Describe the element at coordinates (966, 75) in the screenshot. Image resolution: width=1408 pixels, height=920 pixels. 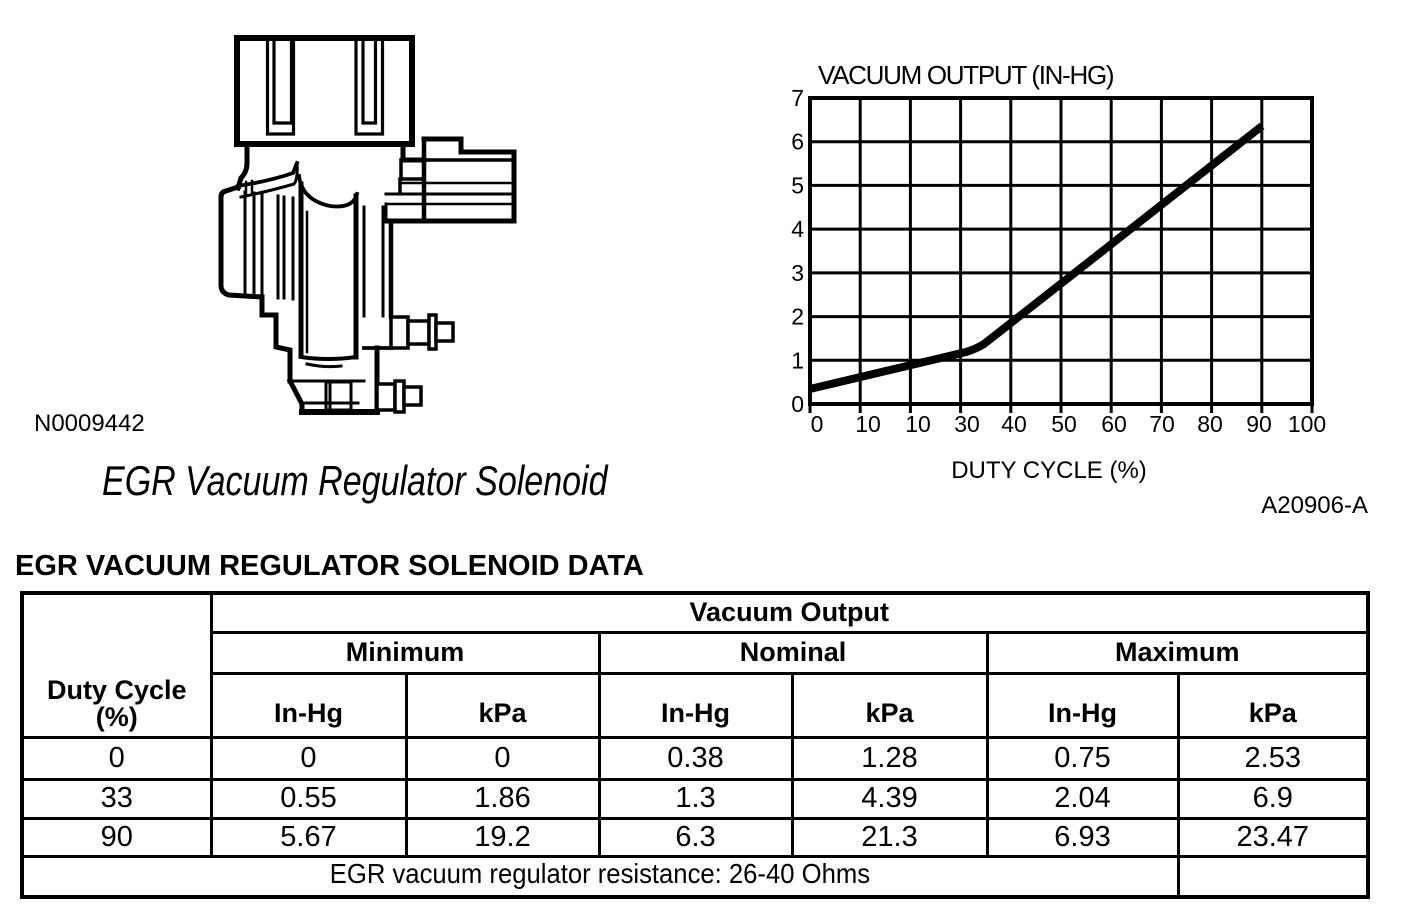
I see `svg-text: VACUUM OUTPUT (IN-HG)` at that location.